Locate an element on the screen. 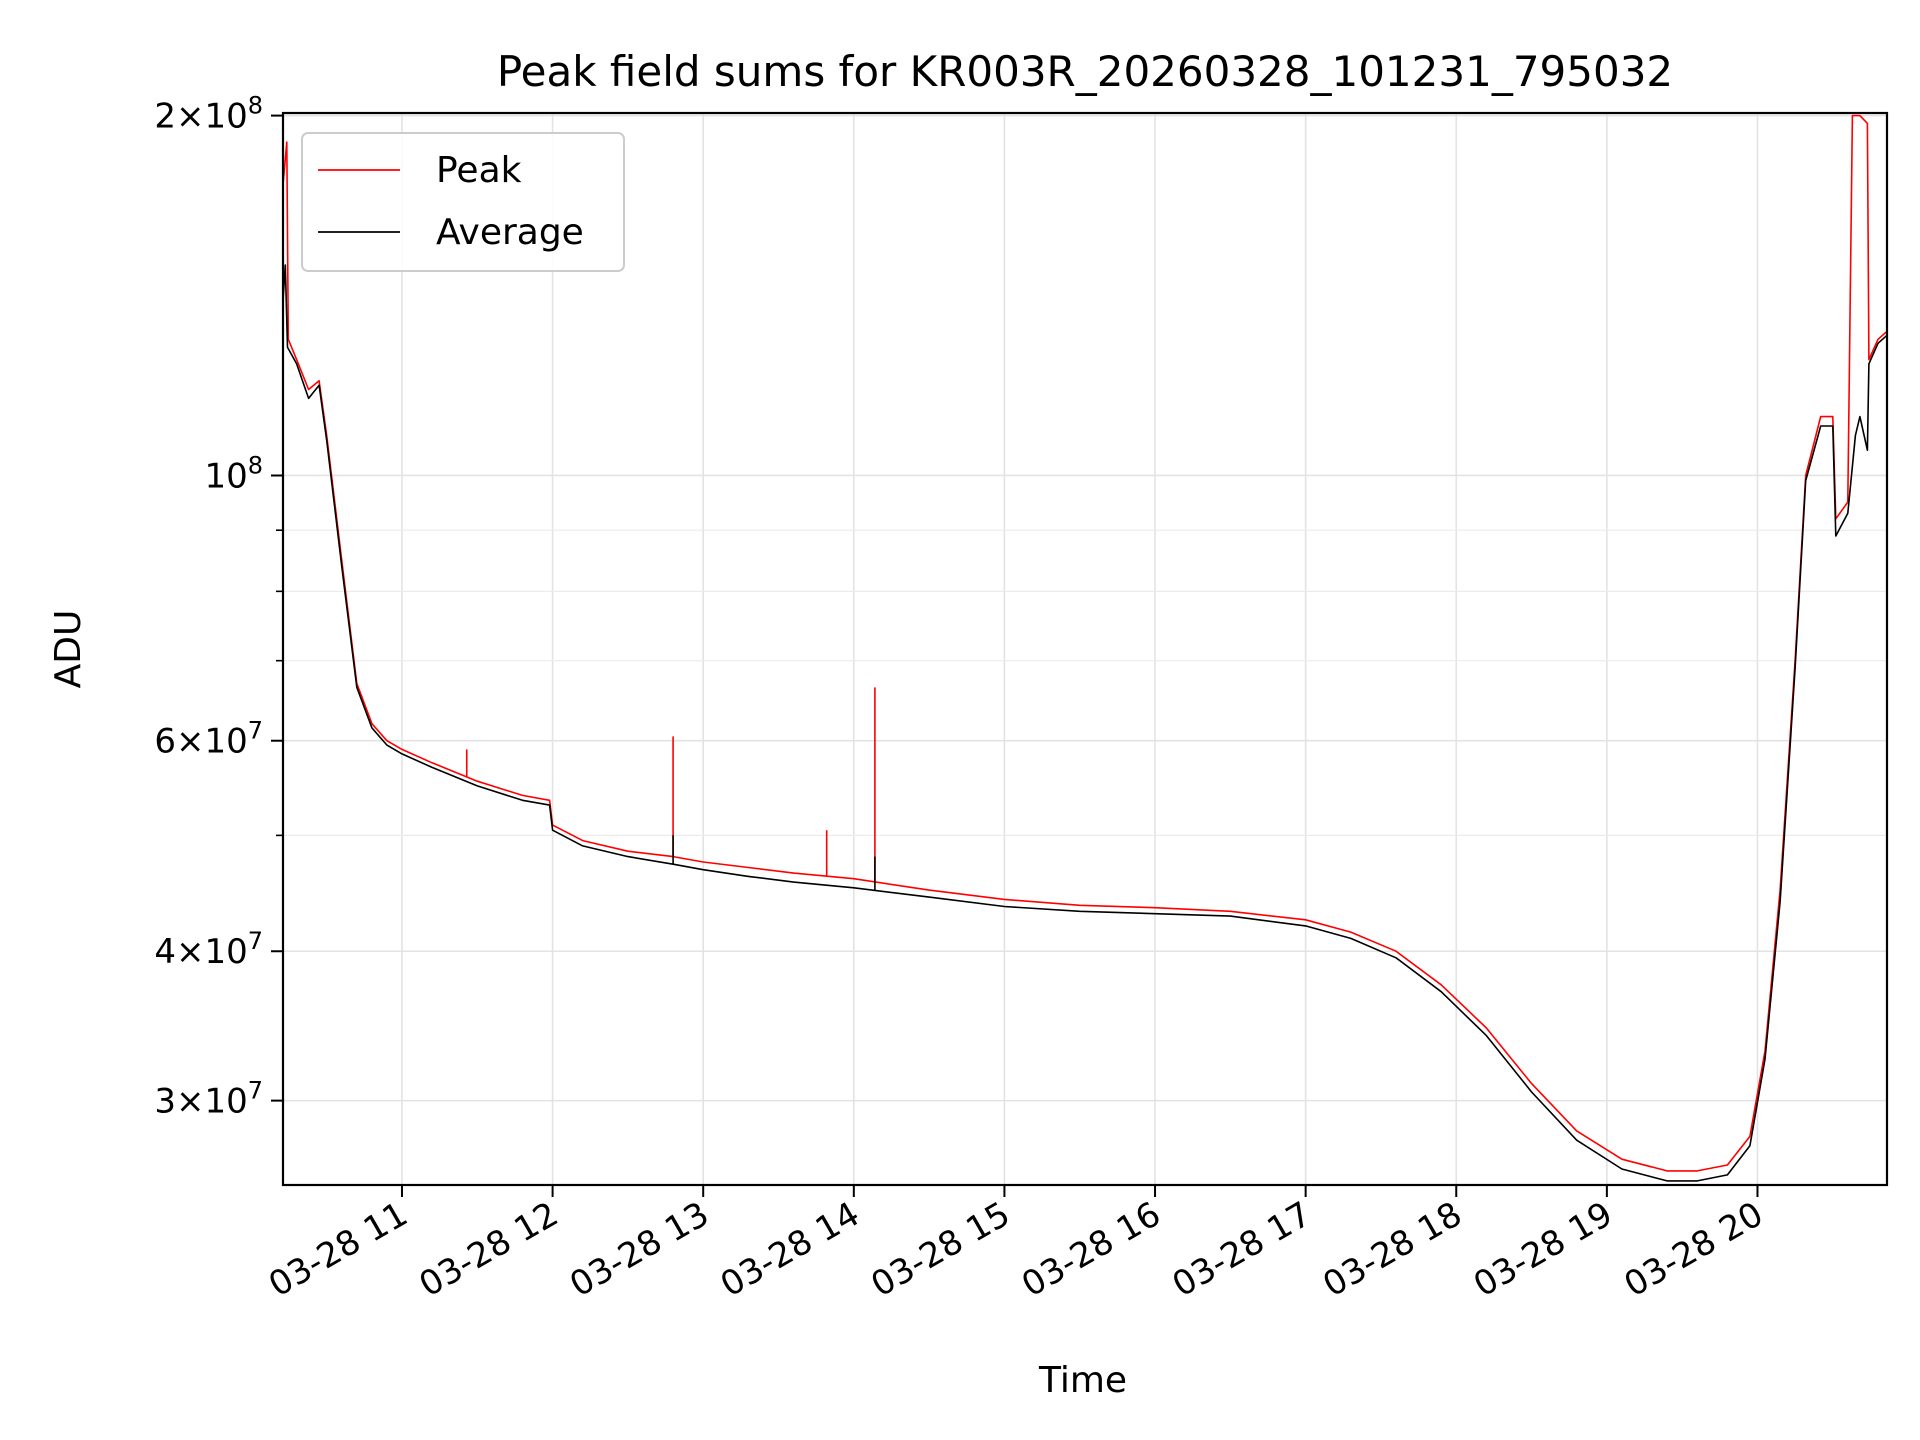 Image resolution: width=1920 pixels, height=1440 pixels. y-tick-label: 4×10⁷ is located at coordinates (208, 949).